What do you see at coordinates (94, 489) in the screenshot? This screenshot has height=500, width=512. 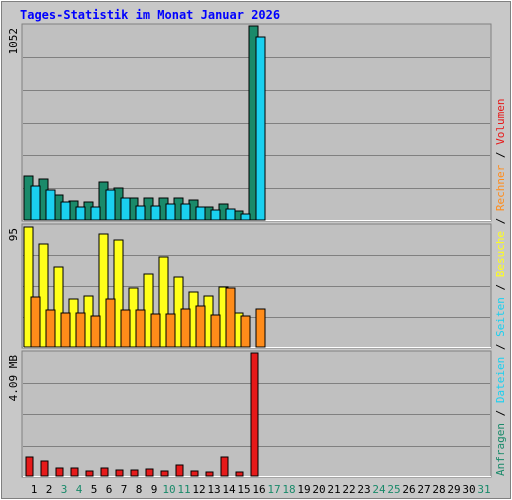 I see `x-tick-label: 5` at bounding box center [94, 489].